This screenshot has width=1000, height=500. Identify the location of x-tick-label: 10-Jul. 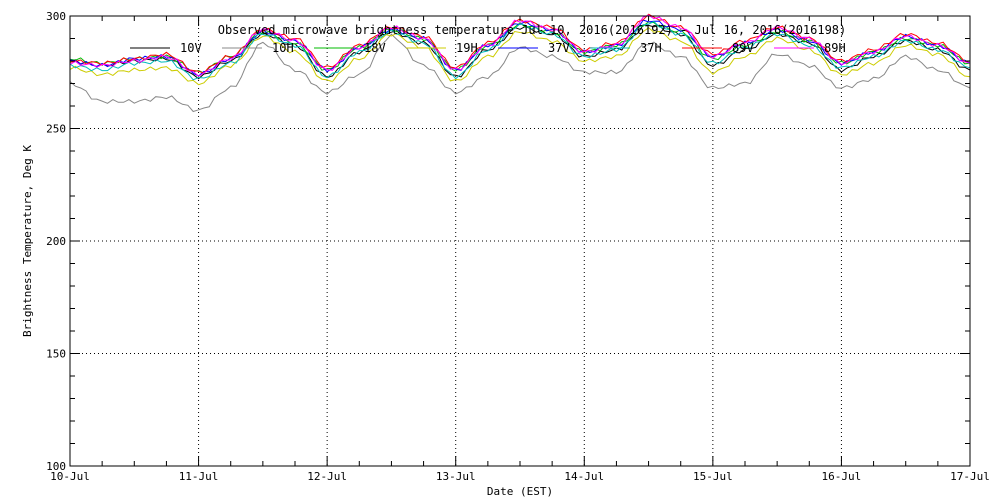
(70, 476).